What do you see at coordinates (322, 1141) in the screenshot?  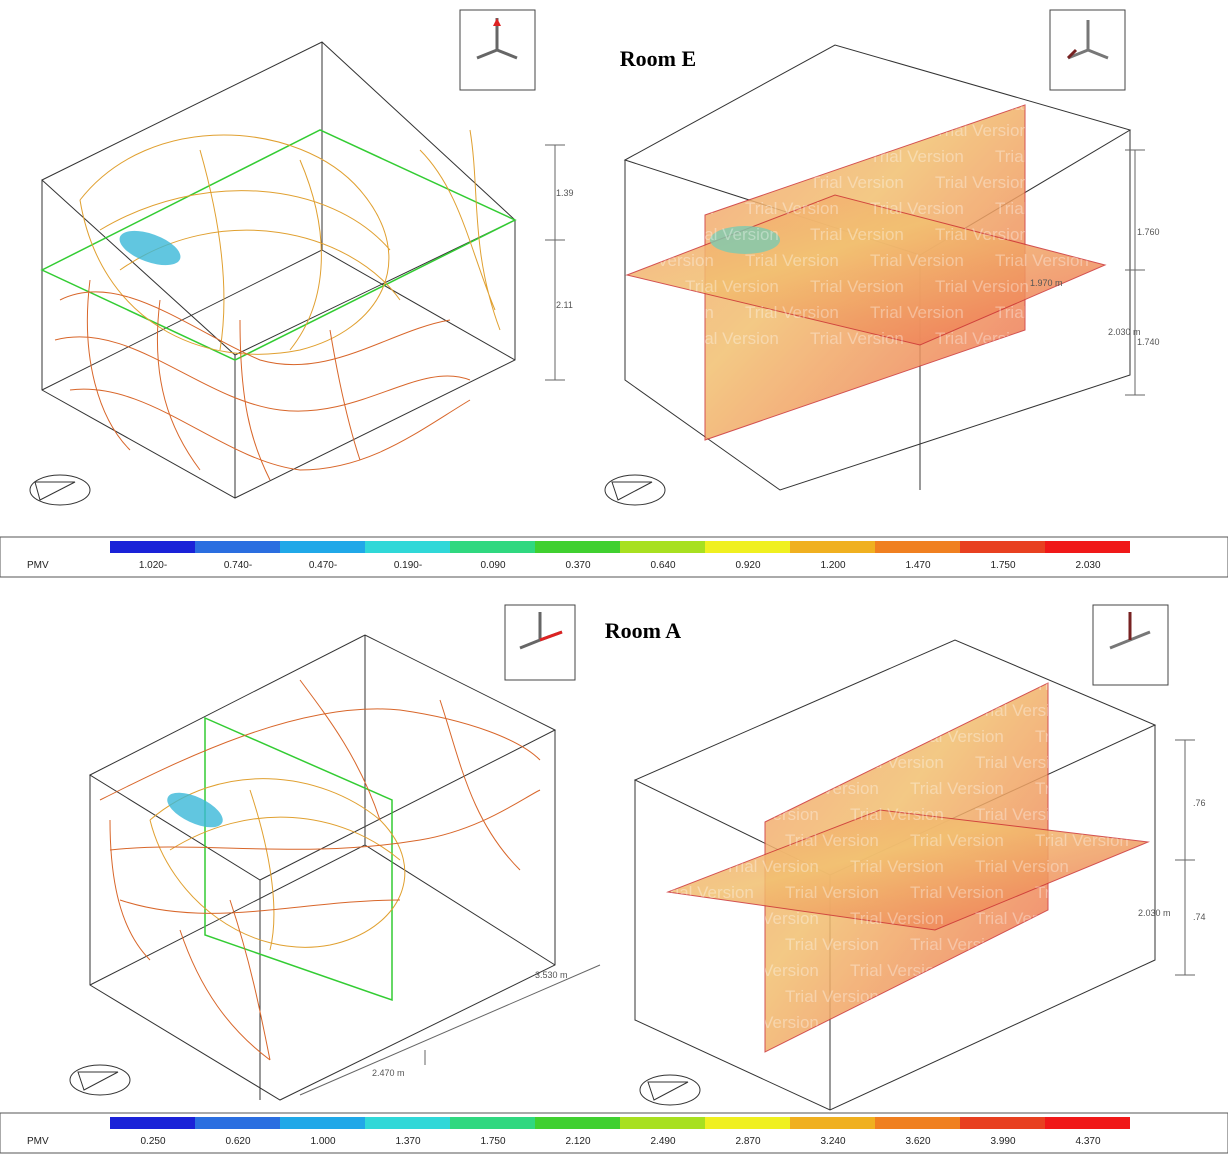 I see `legend-tick: 1.000` at bounding box center [322, 1141].